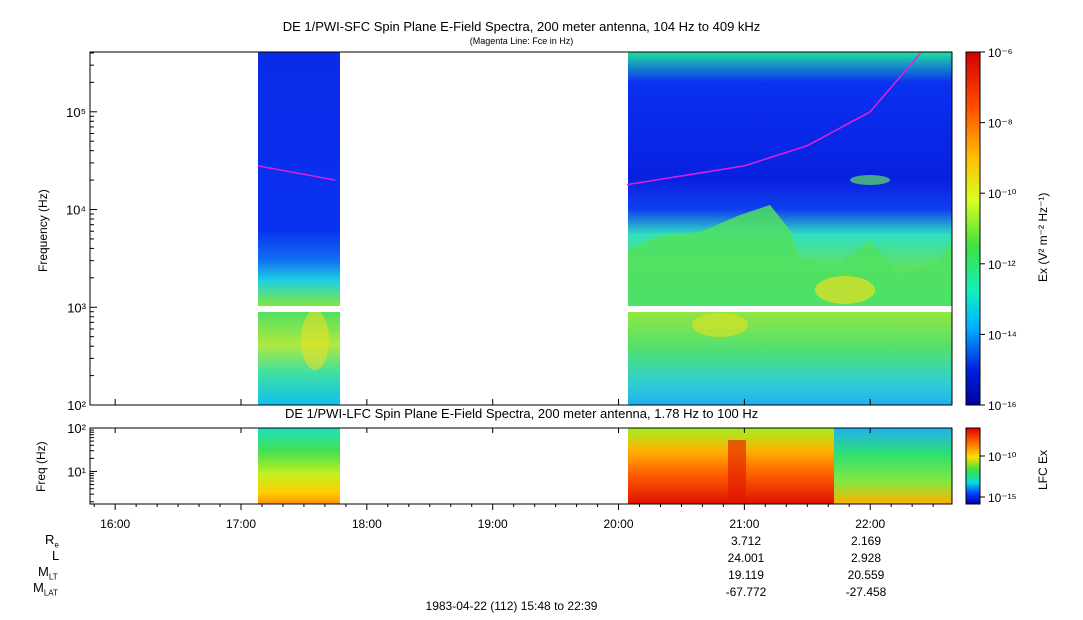 The width and height of the screenshot is (1083, 620). Describe the element at coordinates (973, 228) in the screenshot. I see `top-colorbar-gradient` at that location.